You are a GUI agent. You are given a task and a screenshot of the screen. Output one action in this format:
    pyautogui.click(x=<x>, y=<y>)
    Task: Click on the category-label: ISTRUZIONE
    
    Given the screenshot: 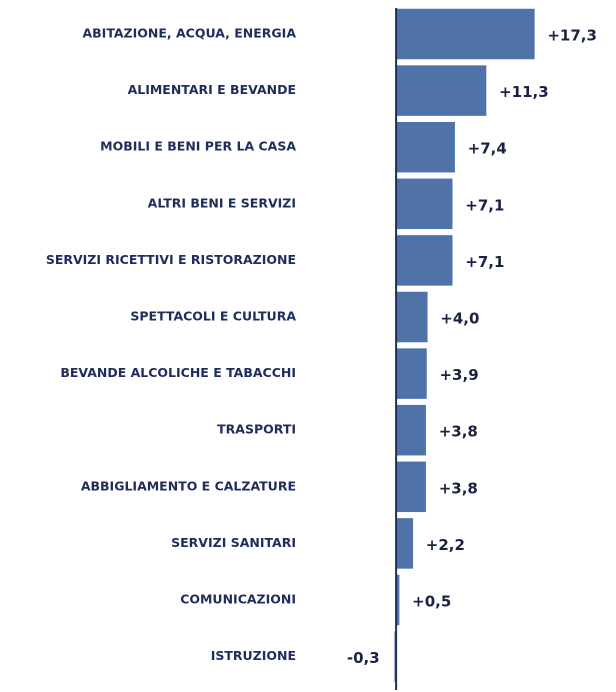 What is the action you would take?
    pyautogui.click(x=253, y=655)
    